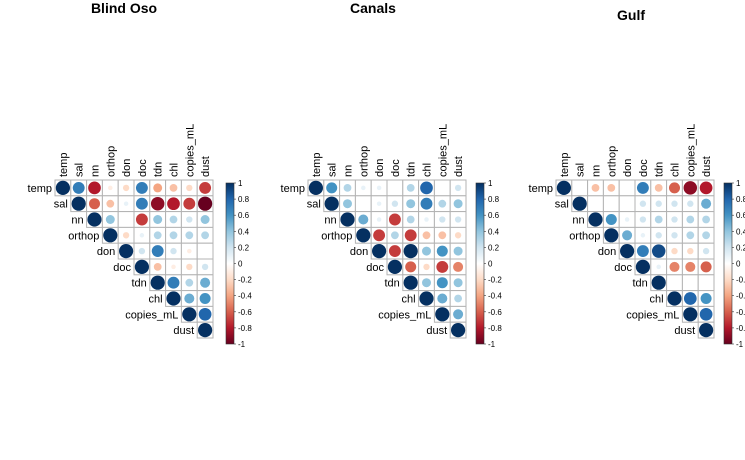 The height and width of the screenshot is (460, 745). What do you see at coordinates (428, 170) in the screenshot?
I see `column-label: chl` at bounding box center [428, 170].